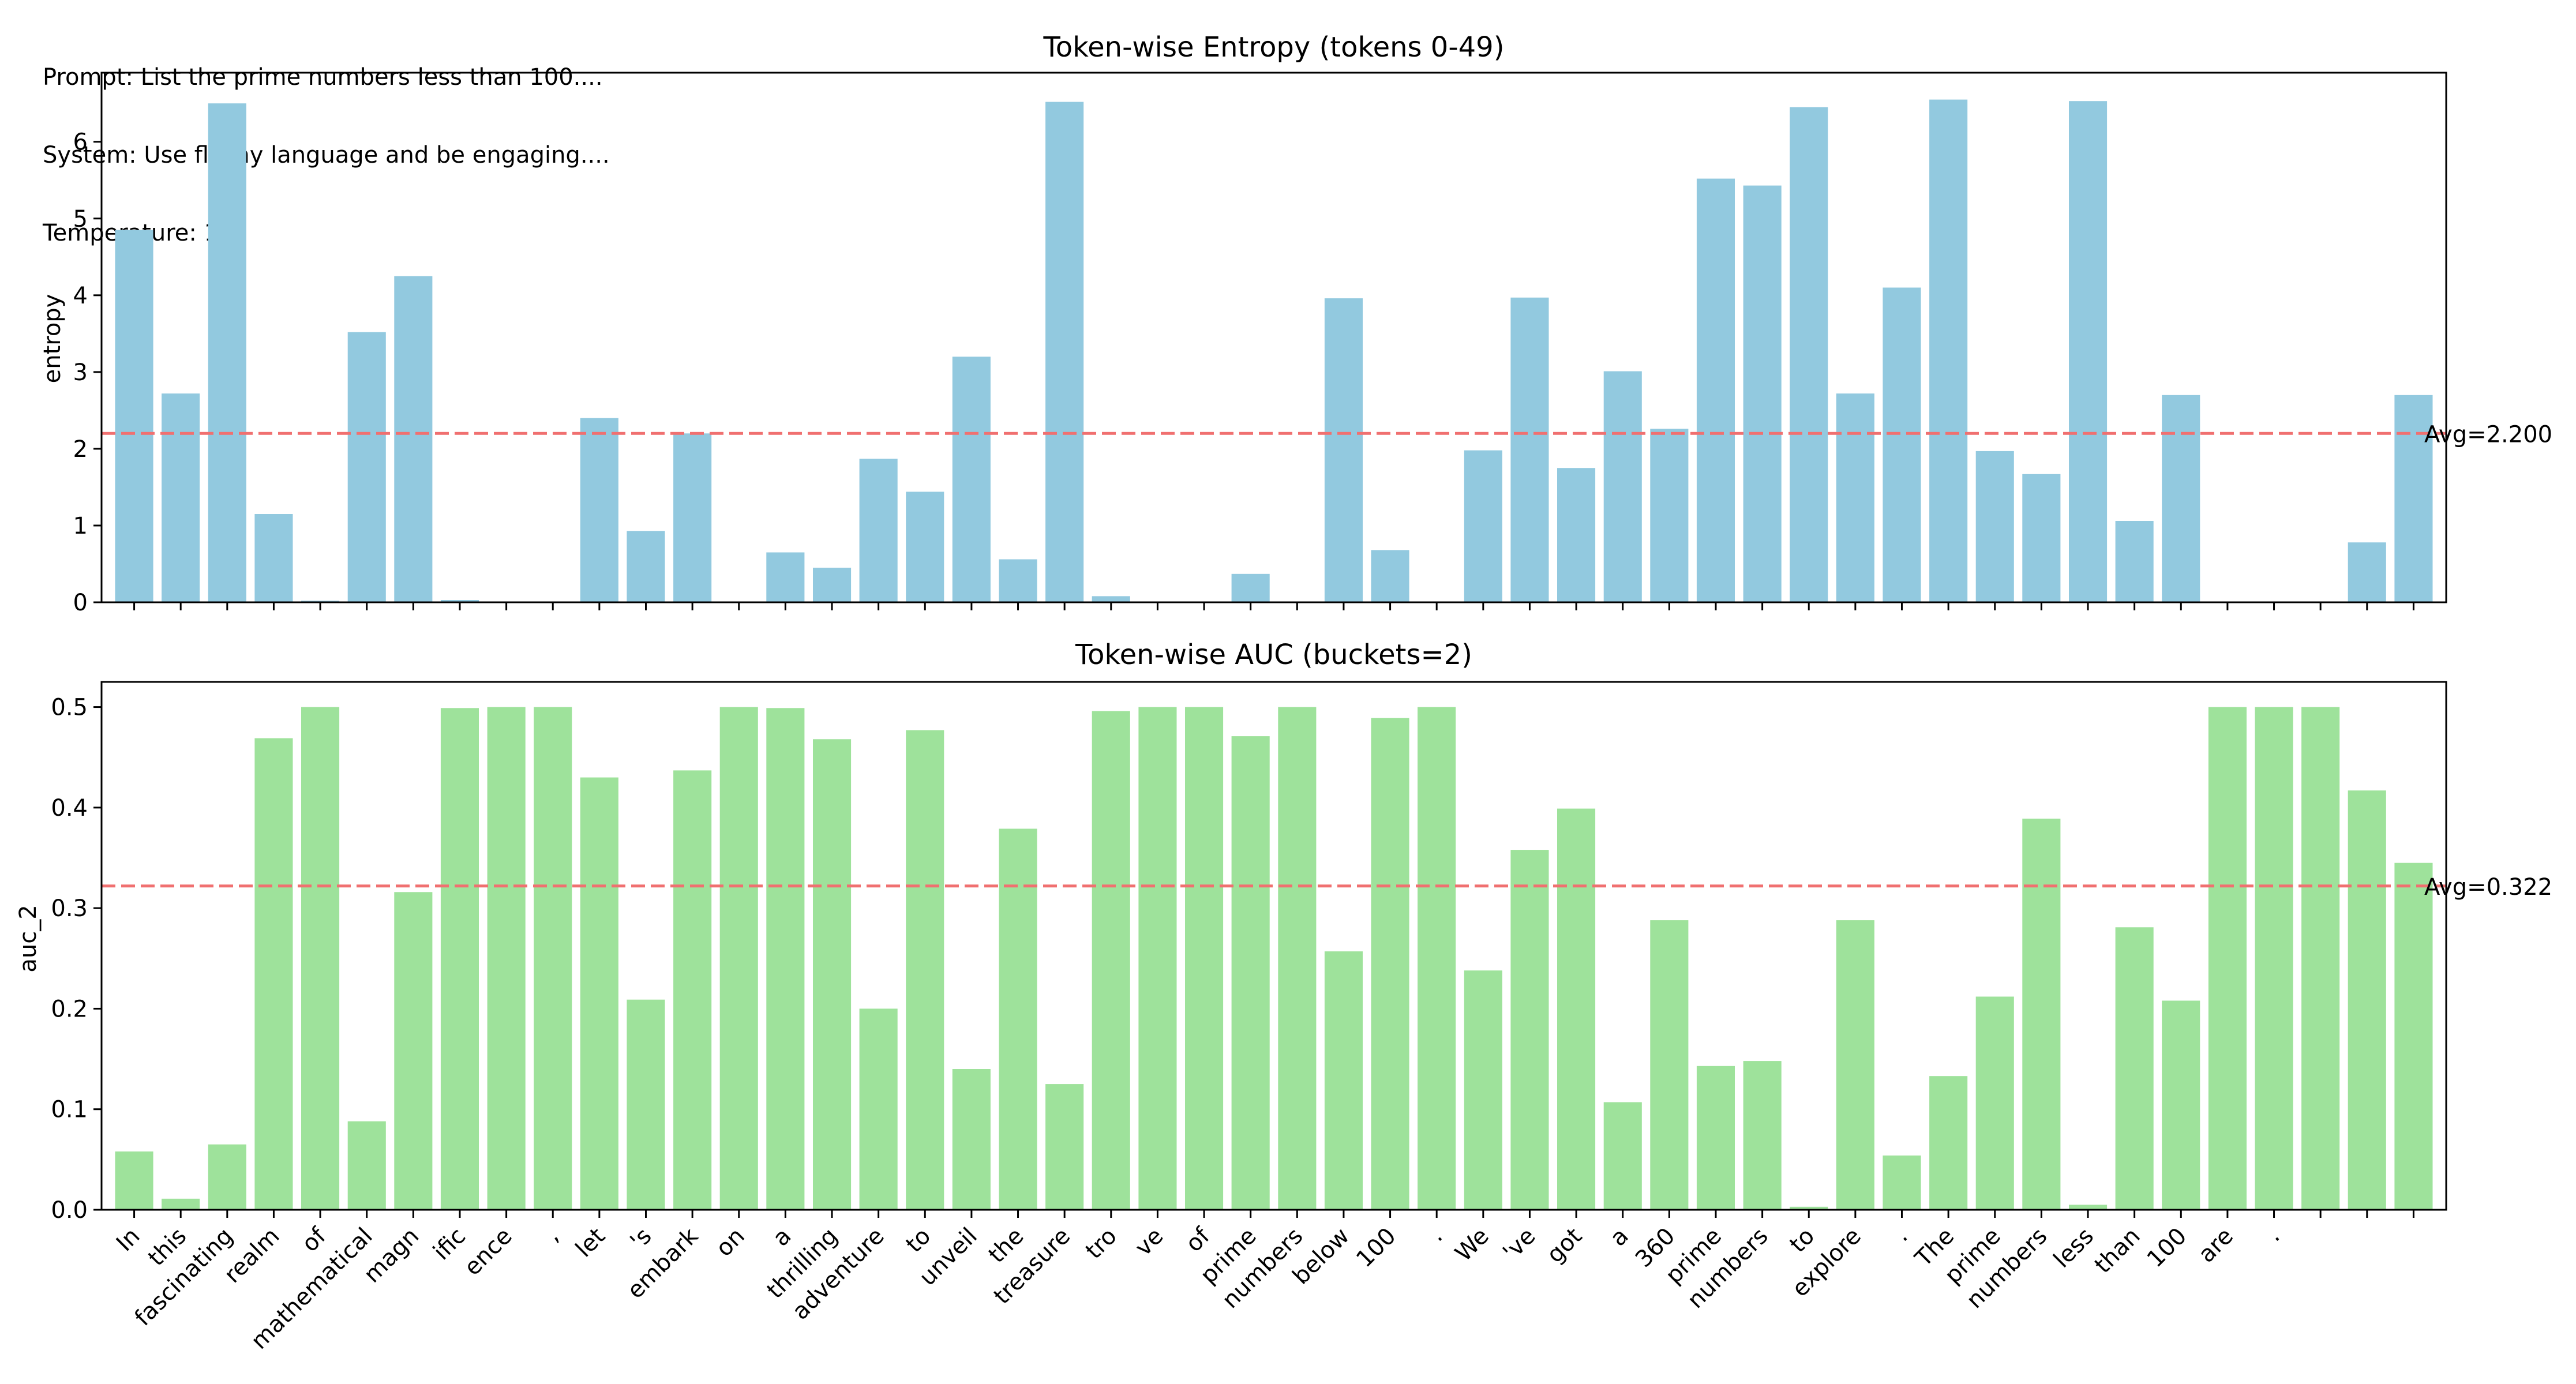  What do you see at coordinates (1197, 1239) in the screenshot?
I see `auc-x-tick-label: of` at bounding box center [1197, 1239].